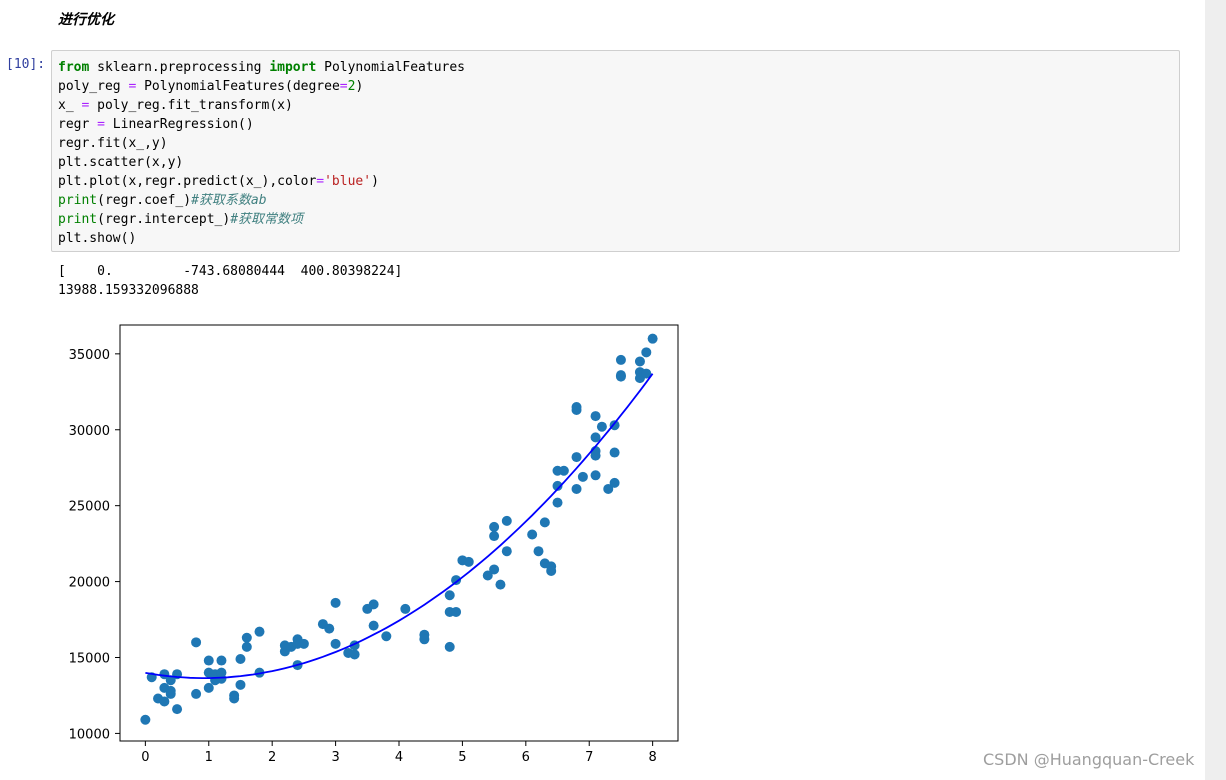 The height and width of the screenshot is (780, 1226). What do you see at coordinates (113, 143) in the screenshot?
I see `code-token: regr.fit(x_,y)` at bounding box center [113, 143].